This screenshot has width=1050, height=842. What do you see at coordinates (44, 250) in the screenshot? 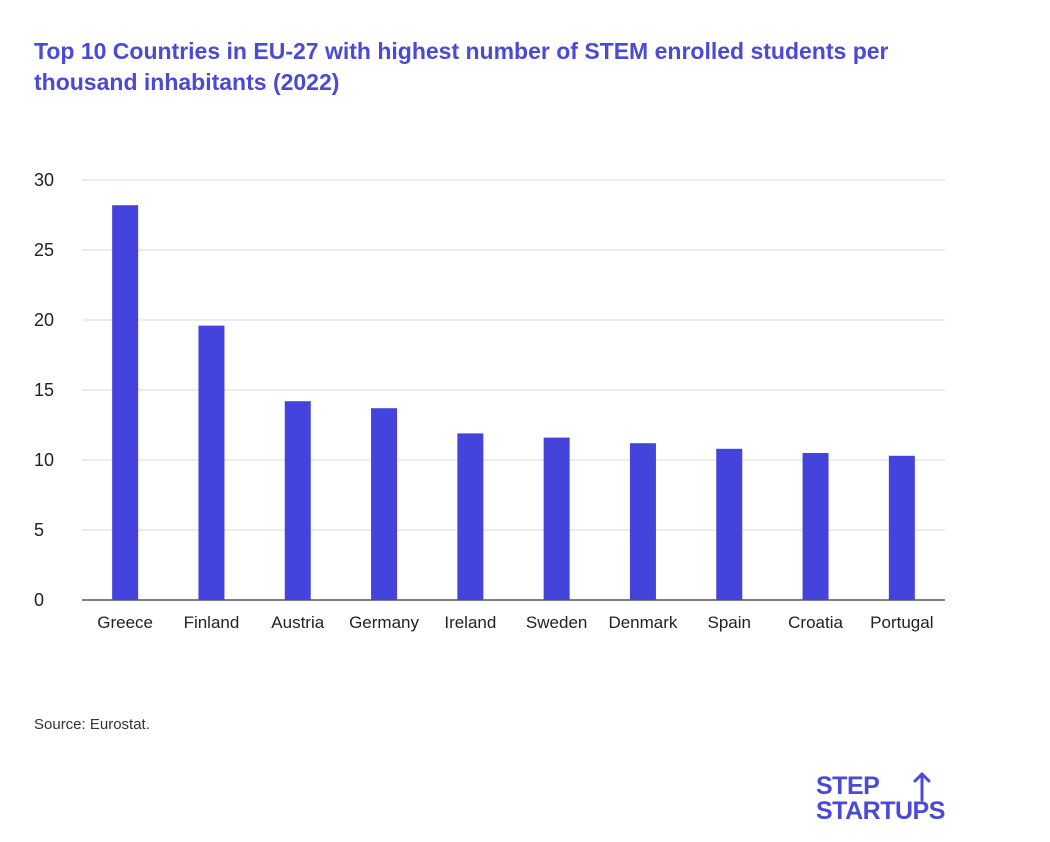
I see `y-tick-label: 25` at bounding box center [44, 250].